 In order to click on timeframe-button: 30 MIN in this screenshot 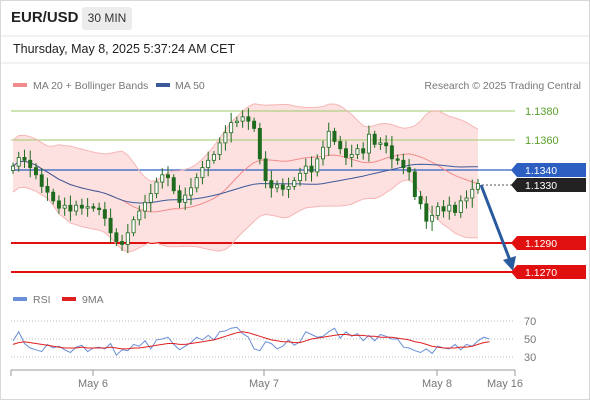, I will do `click(107, 18)`.